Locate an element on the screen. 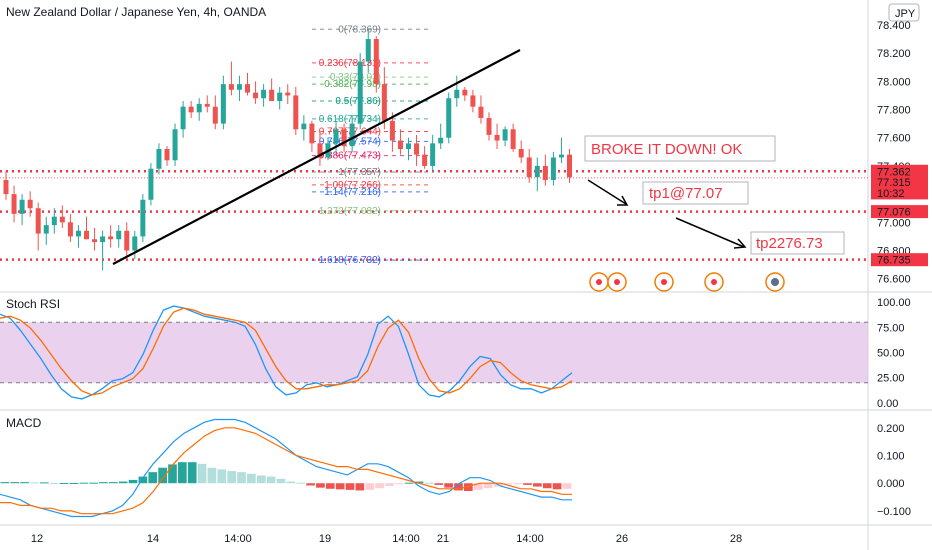  fib-level-label: 1.09(77.266) is located at coordinates (352, 185).